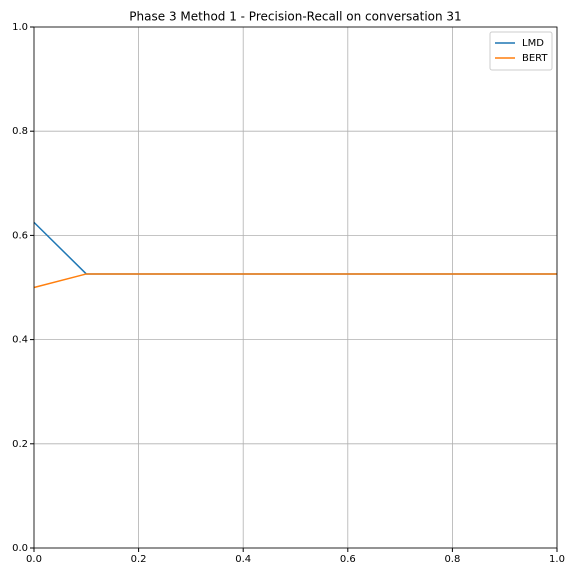 The width and height of the screenshot is (576, 576). I want to click on y-tick-label: 0.6, so click(20, 235).